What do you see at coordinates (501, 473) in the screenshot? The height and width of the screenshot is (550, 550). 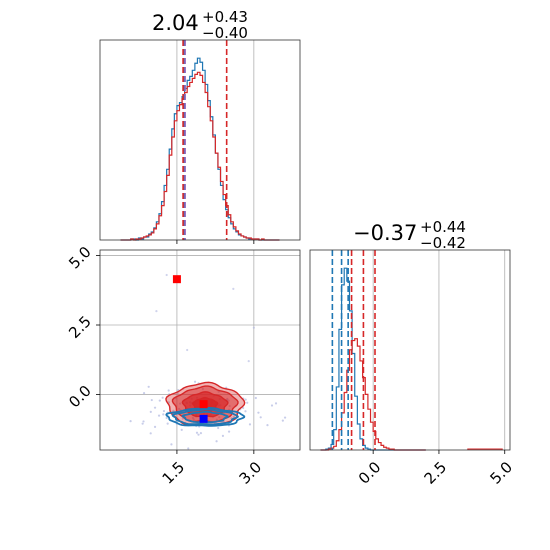 I see `param-2-x-tick-label-2: 5.0` at bounding box center [501, 473].